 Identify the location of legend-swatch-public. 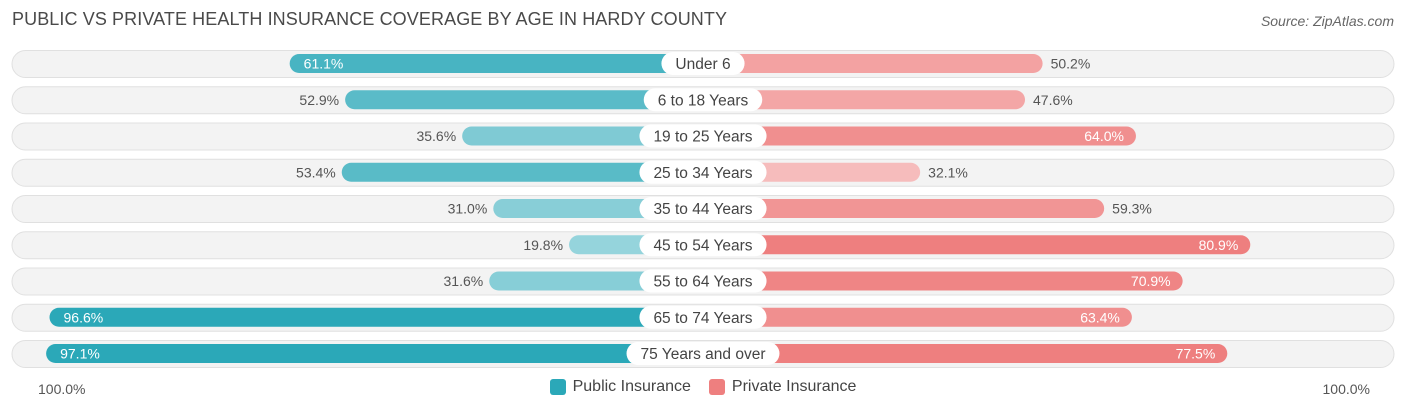
(557, 387).